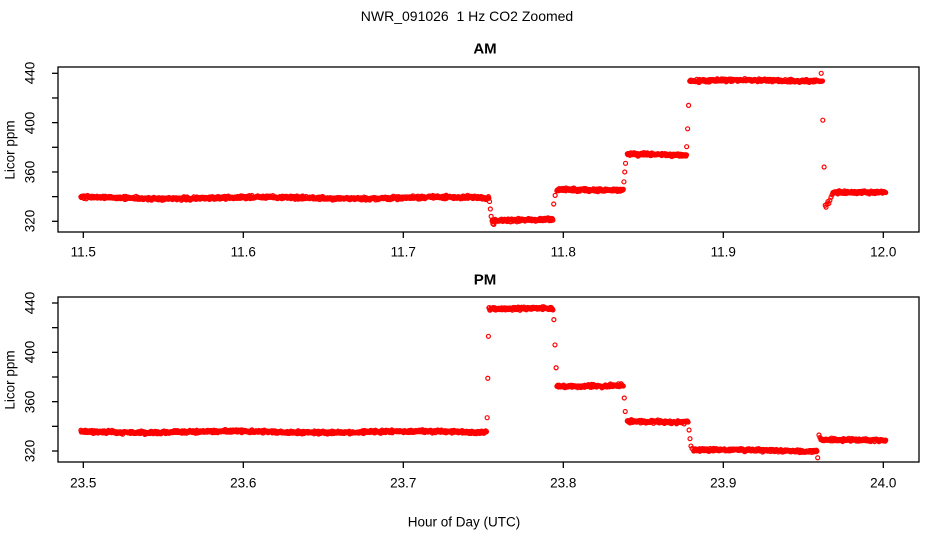 Image resolution: width=936 pixels, height=540 pixels. I want to click on figure-title: NWR_091026 1 Hz CO2 Zoomed, so click(467, 16).